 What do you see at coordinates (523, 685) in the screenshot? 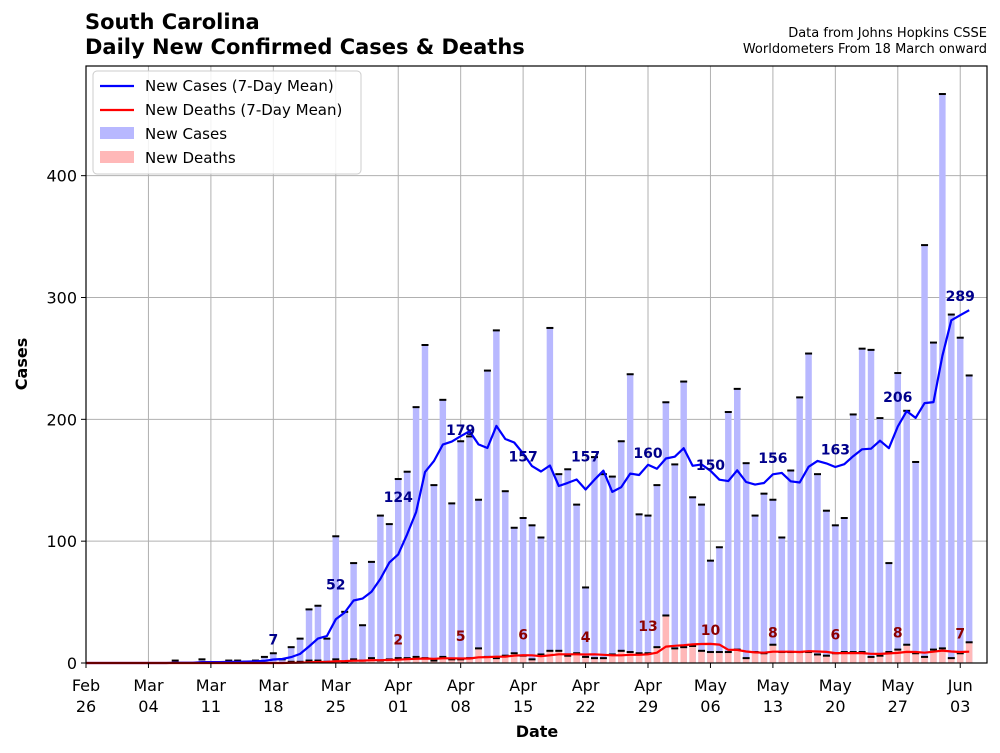
I see `x-tick-label-month: Apr` at bounding box center [523, 685].